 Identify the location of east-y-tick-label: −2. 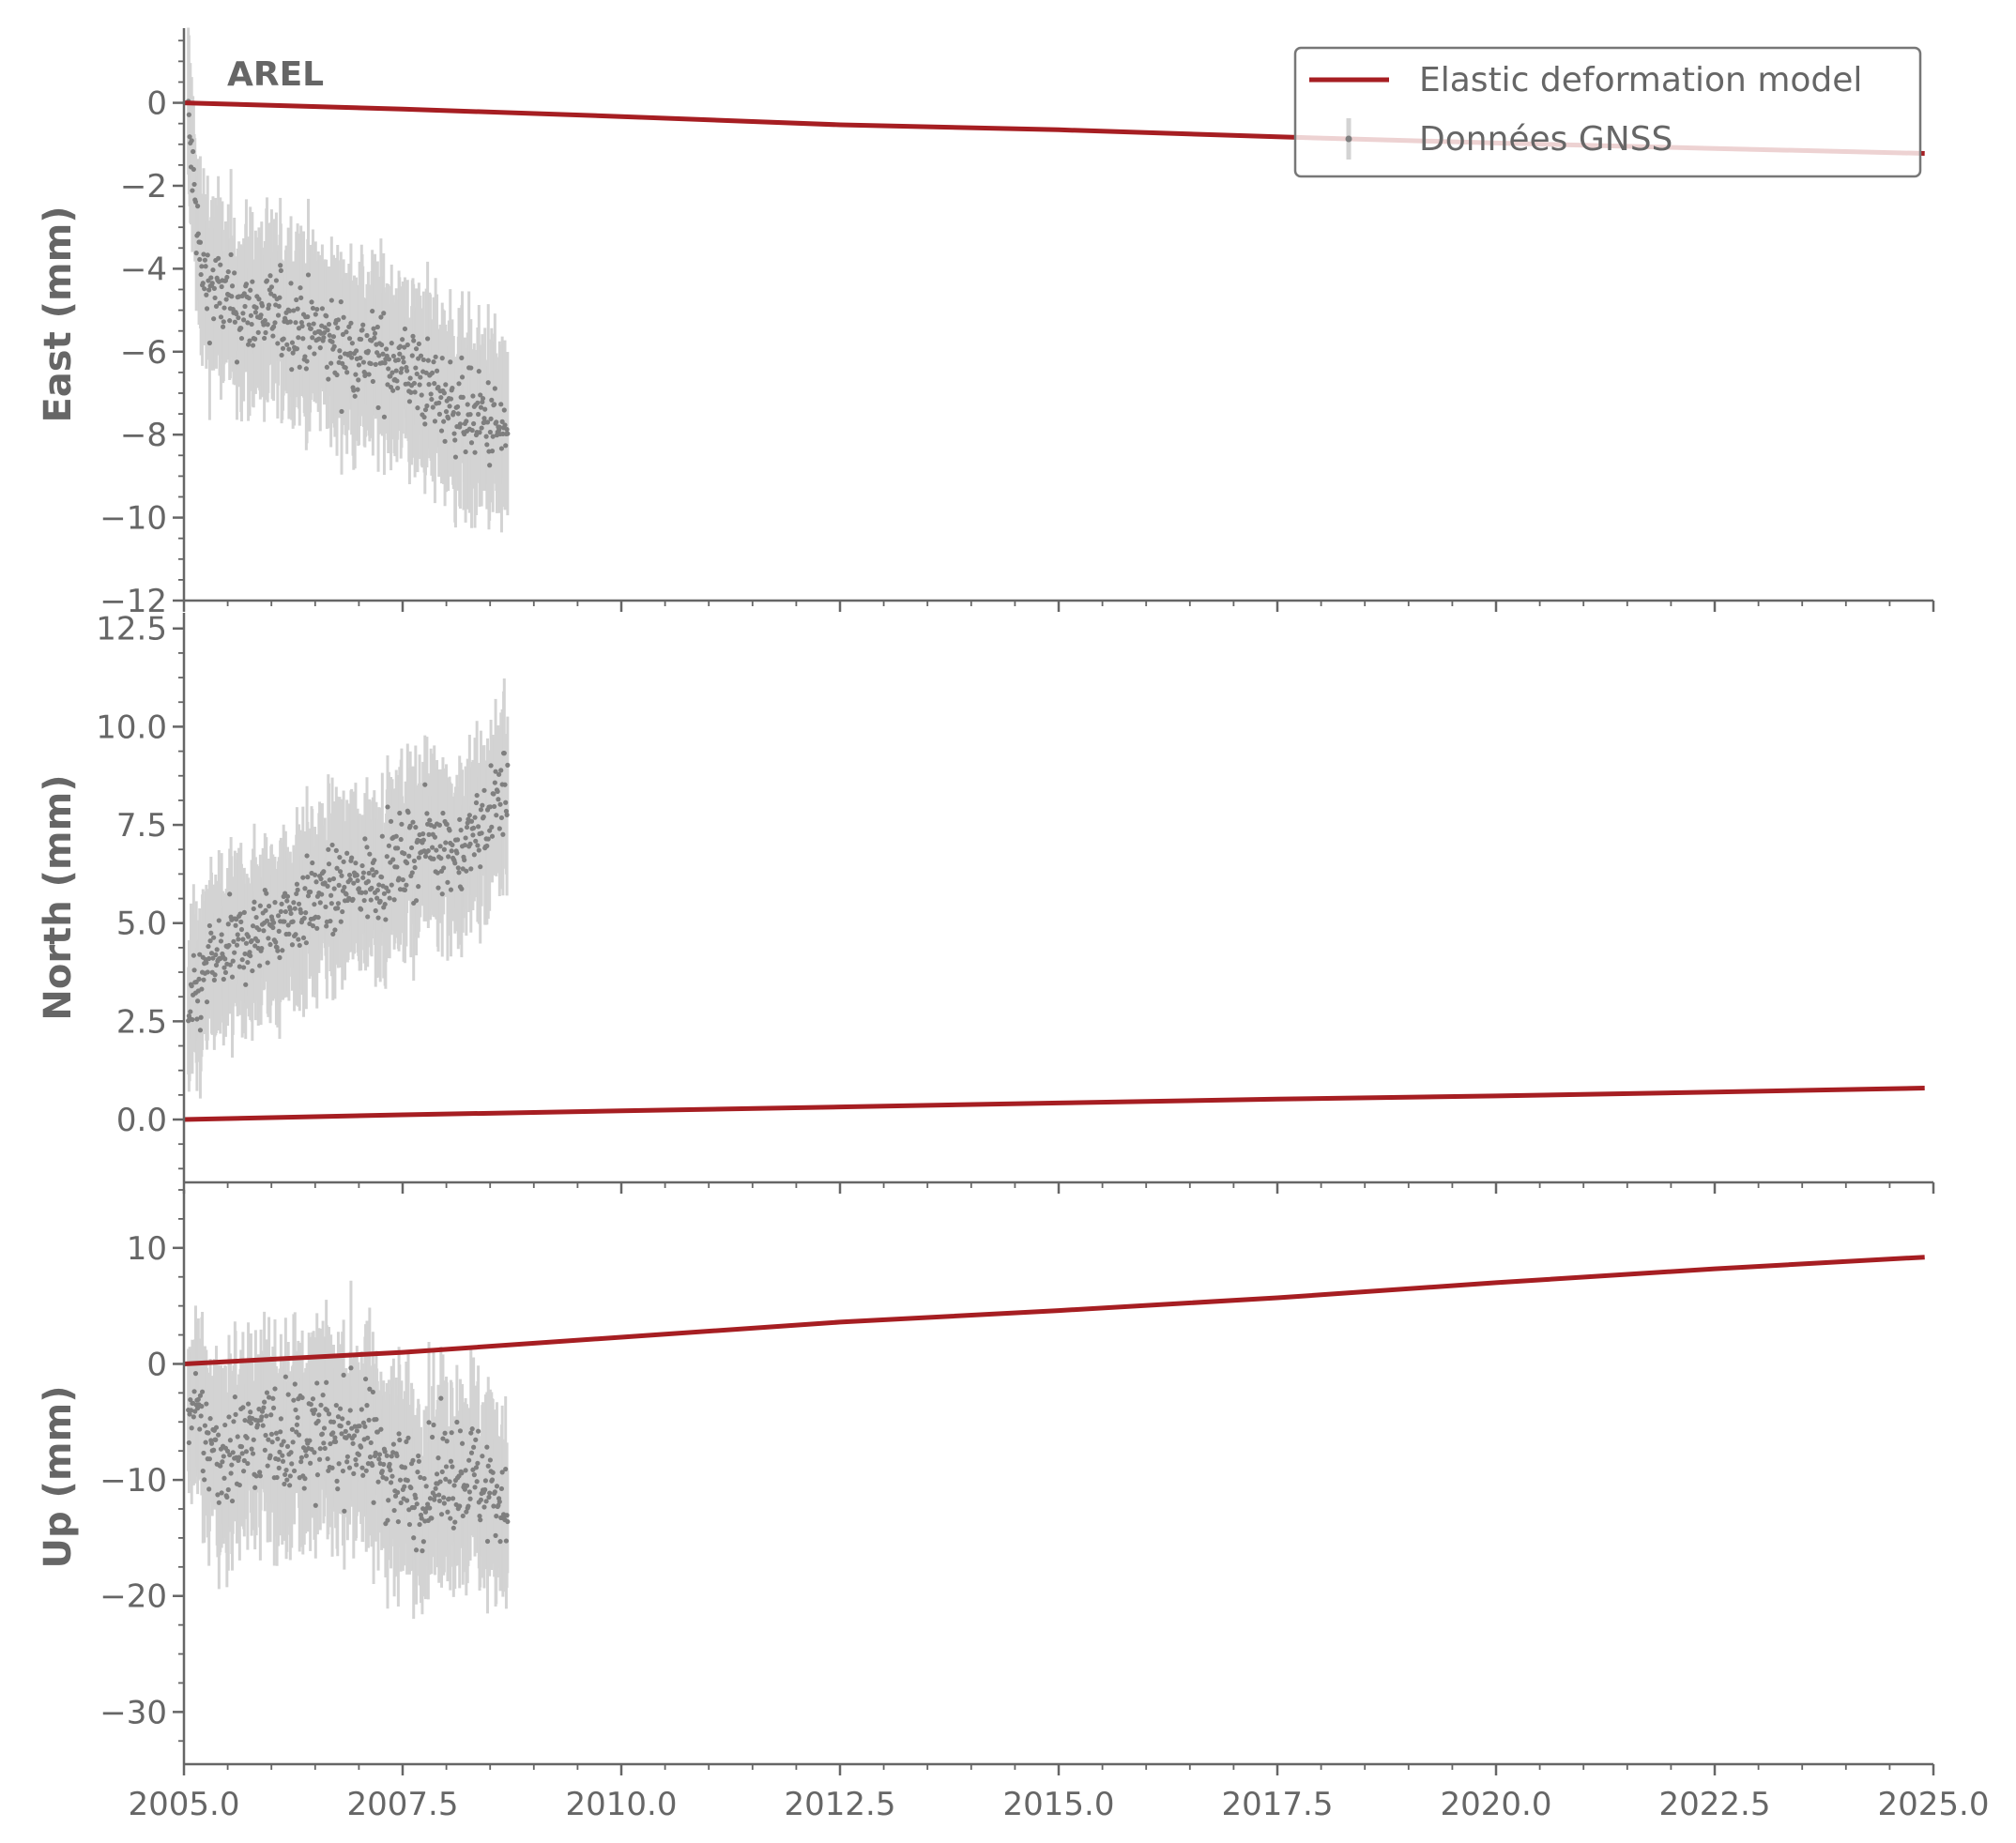
(143, 187).